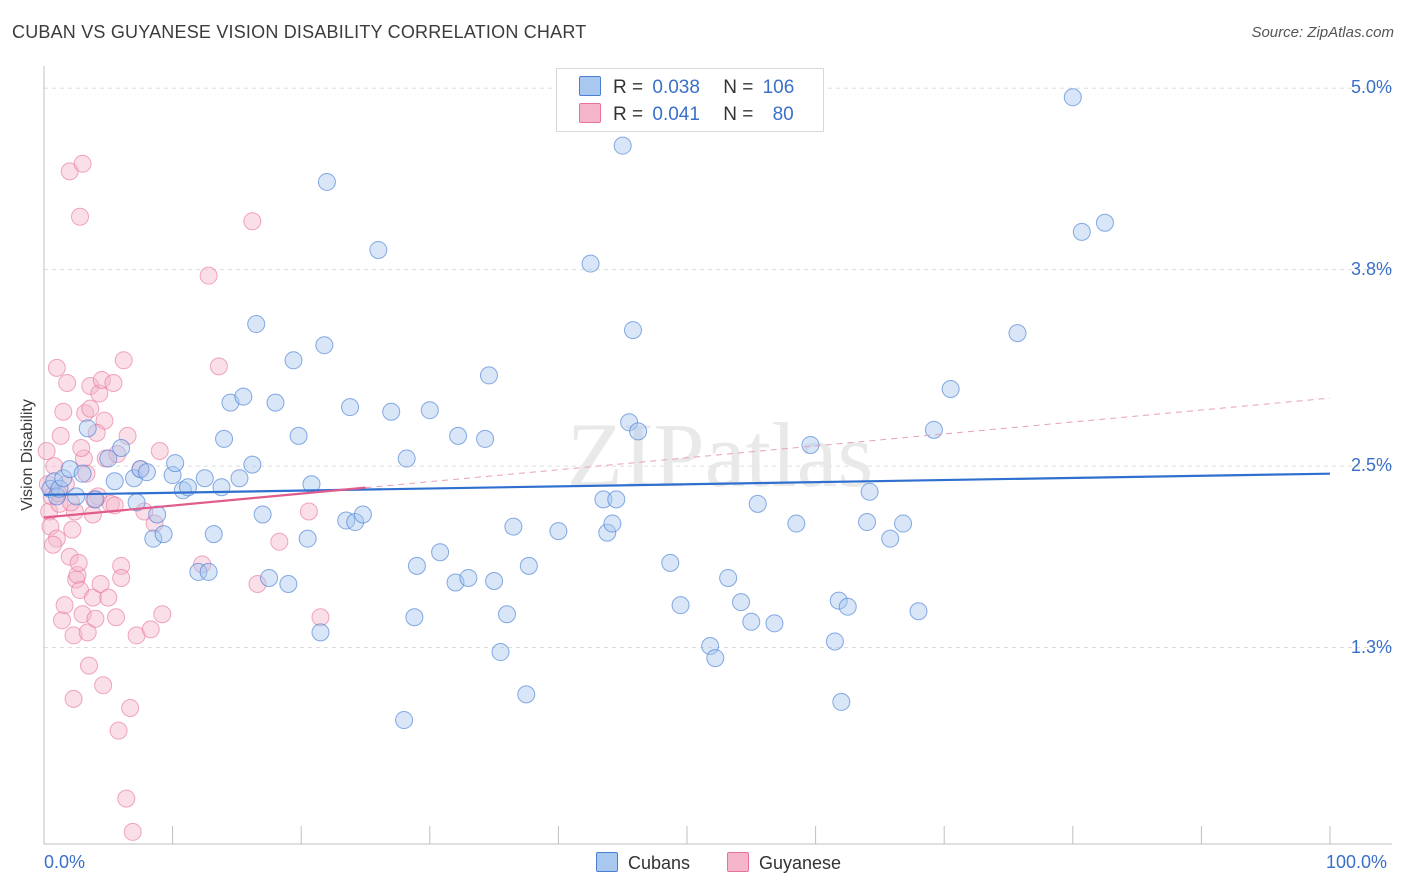 This screenshot has height=892, width=1406. What do you see at coordinates (590, 86) in the screenshot?
I see `cubans-swatch` at bounding box center [590, 86].